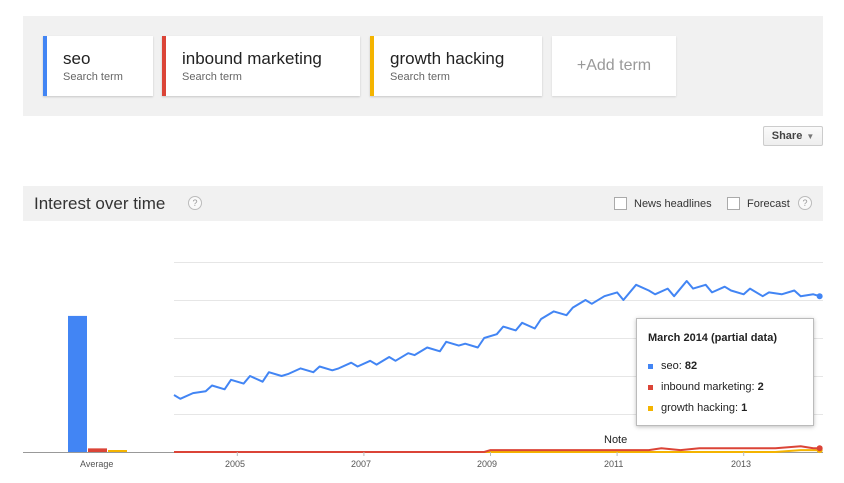 The width and height of the screenshot is (844, 483). Describe the element at coordinates (361, 464) in the screenshot. I see `tick-label-2007: 2007` at that location.